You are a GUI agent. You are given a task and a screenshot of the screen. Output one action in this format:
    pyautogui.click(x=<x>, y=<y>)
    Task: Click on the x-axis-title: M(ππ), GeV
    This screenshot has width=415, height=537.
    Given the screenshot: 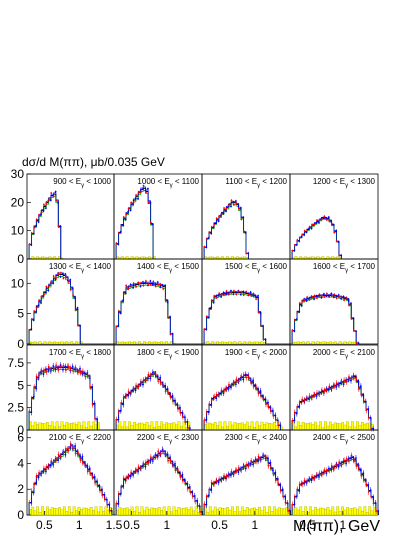 What is the action you would take?
    pyautogui.click(x=336, y=526)
    